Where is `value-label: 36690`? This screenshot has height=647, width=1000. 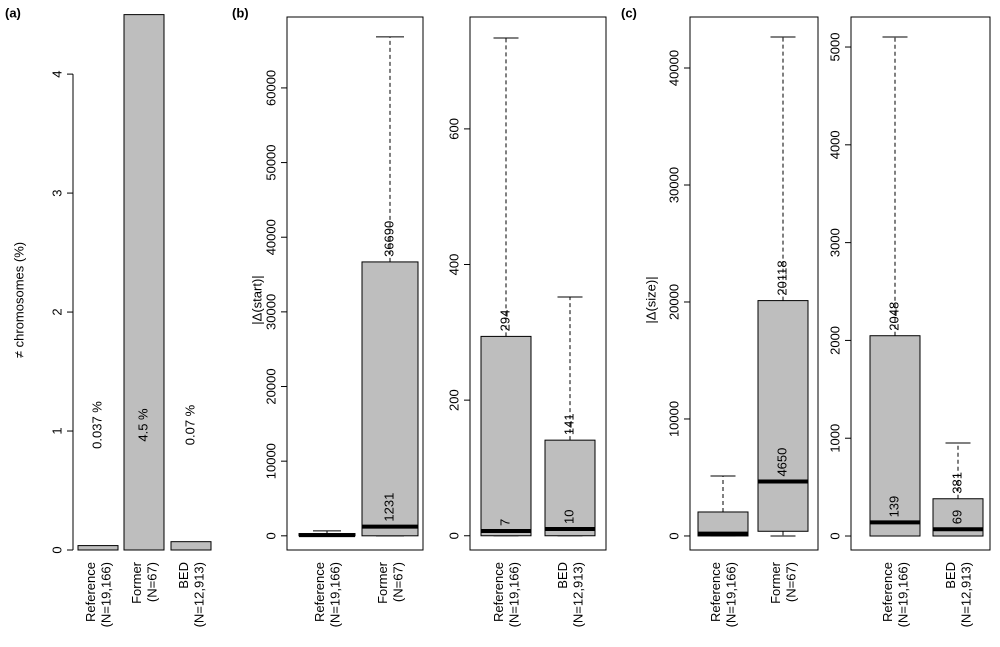
value-label: 36690 is located at coordinates (388, 239).